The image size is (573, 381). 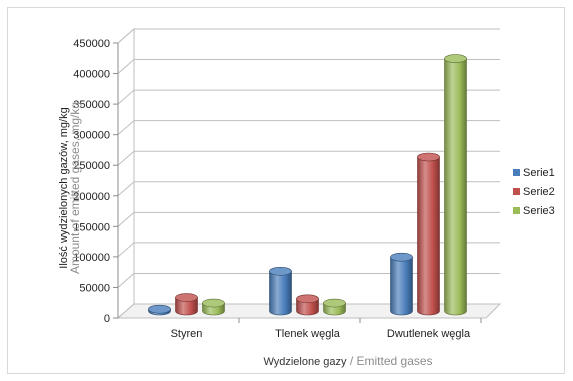 I want to click on y-tick-label: 350000, so click(x=91, y=105).